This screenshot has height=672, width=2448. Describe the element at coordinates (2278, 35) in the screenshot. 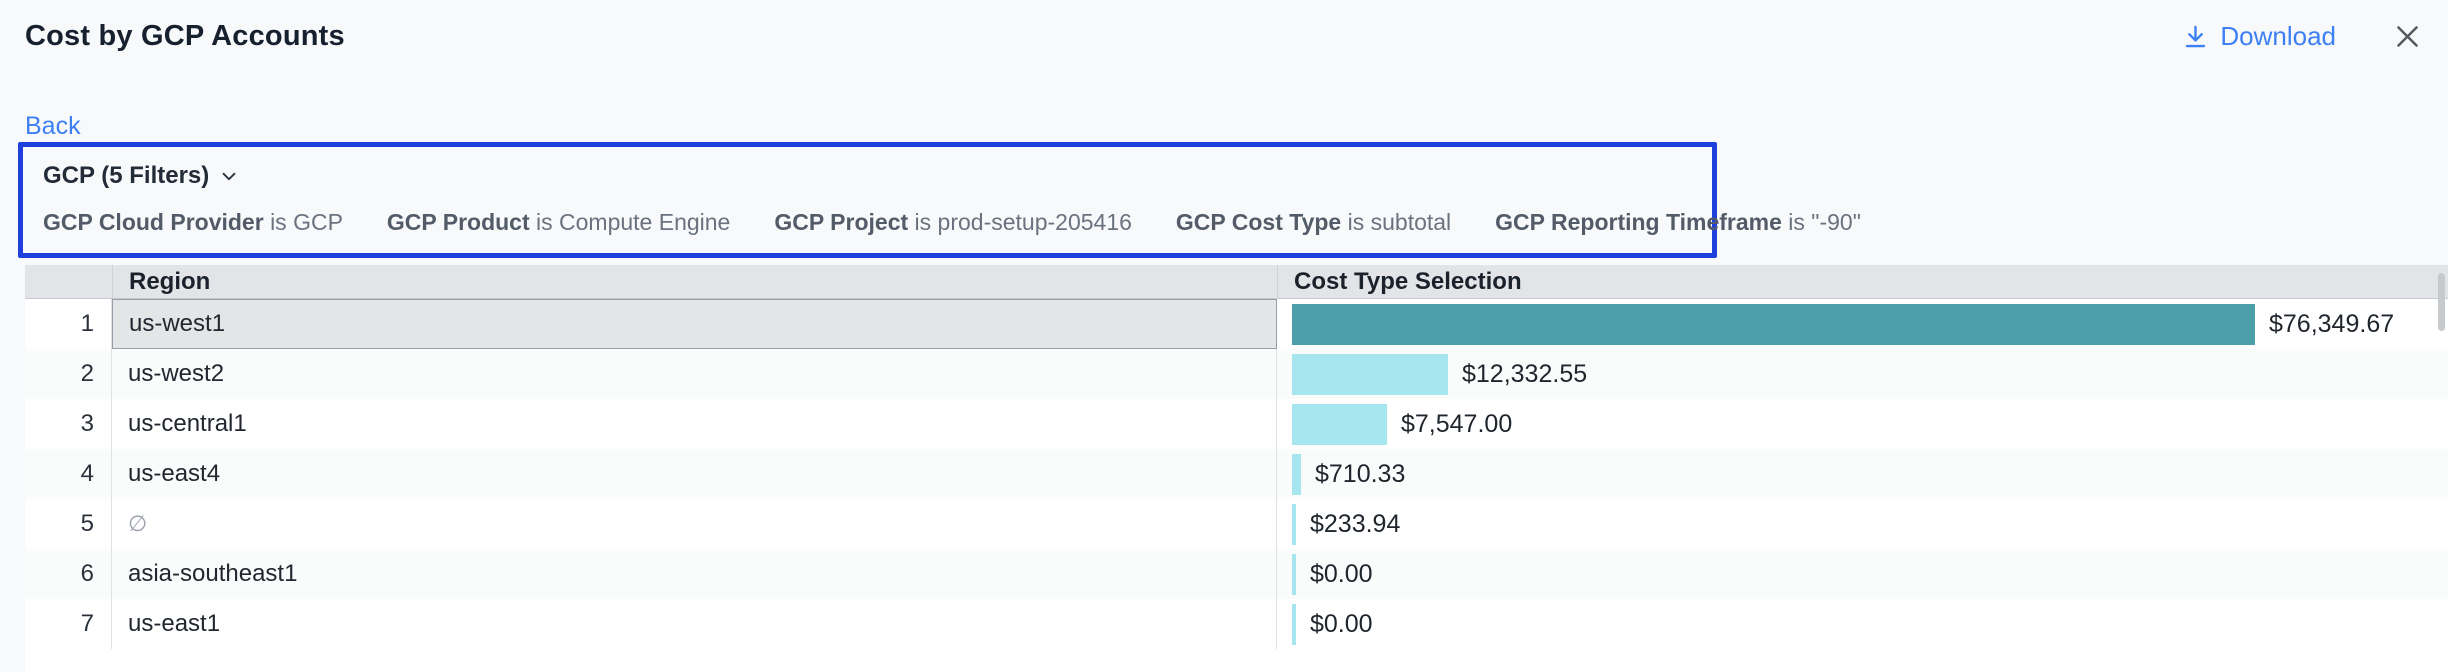

I see `download-label: Download` at that location.